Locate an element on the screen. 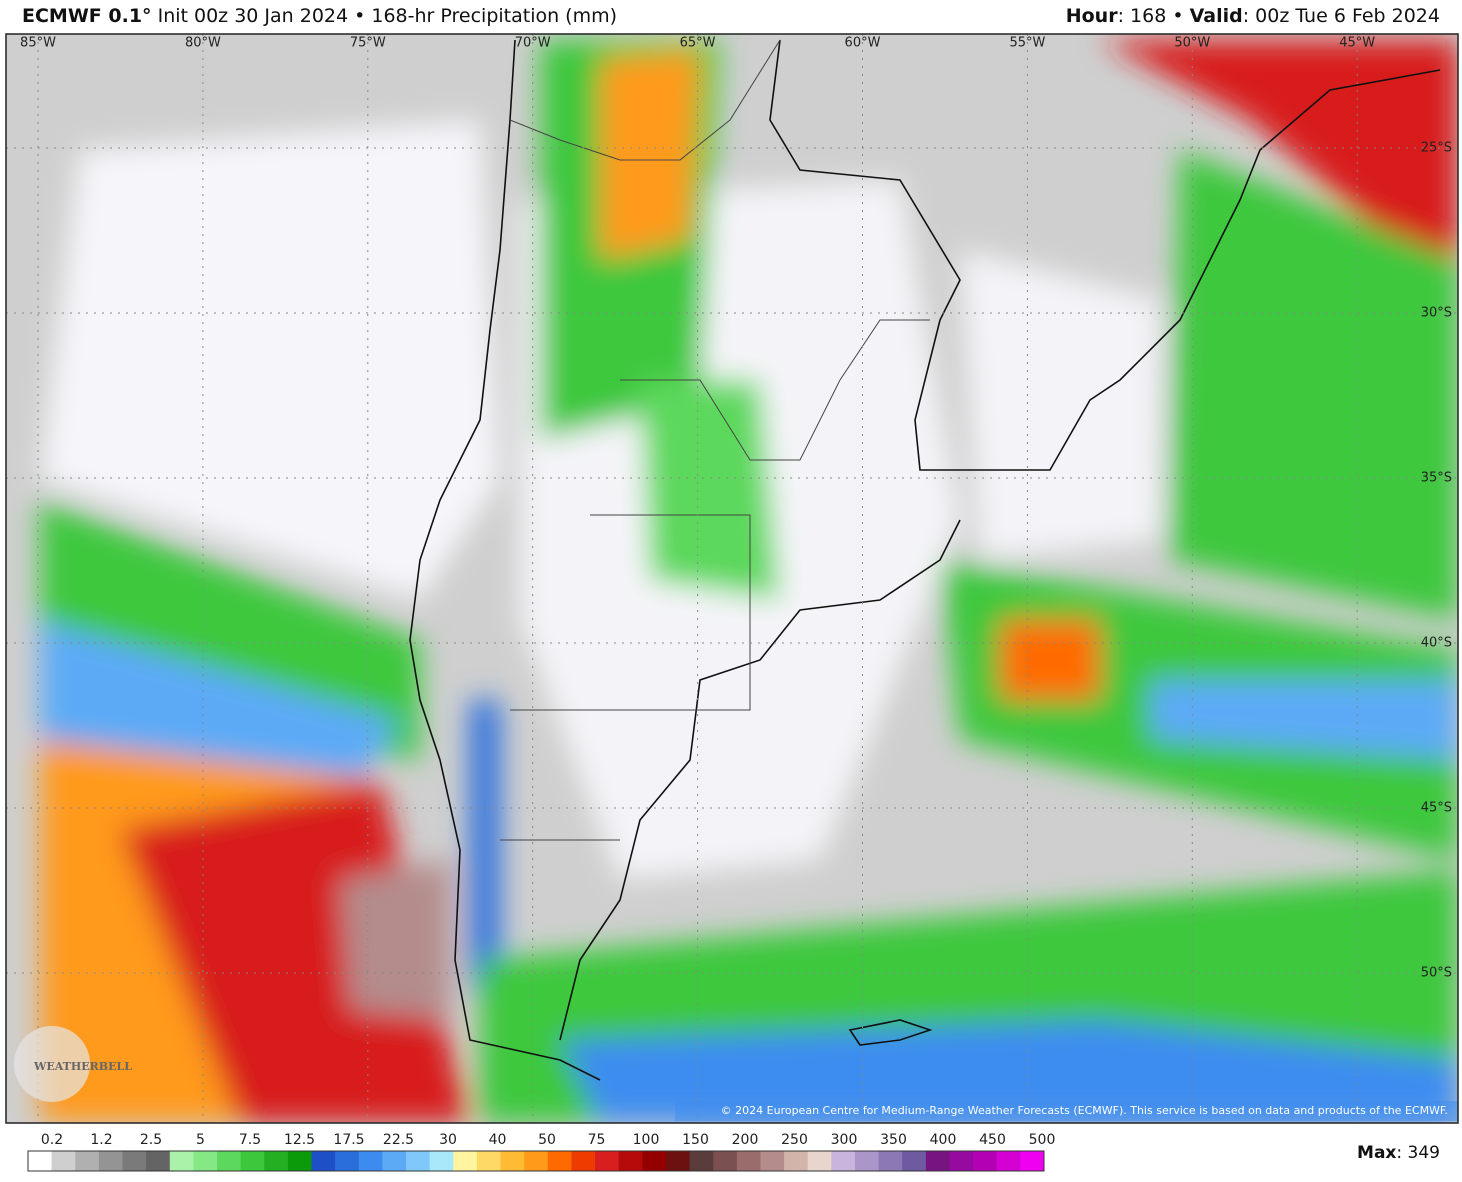 This screenshot has width=1462, height=1182. latitude-label: 40°S is located at coordinates (1436, 643).